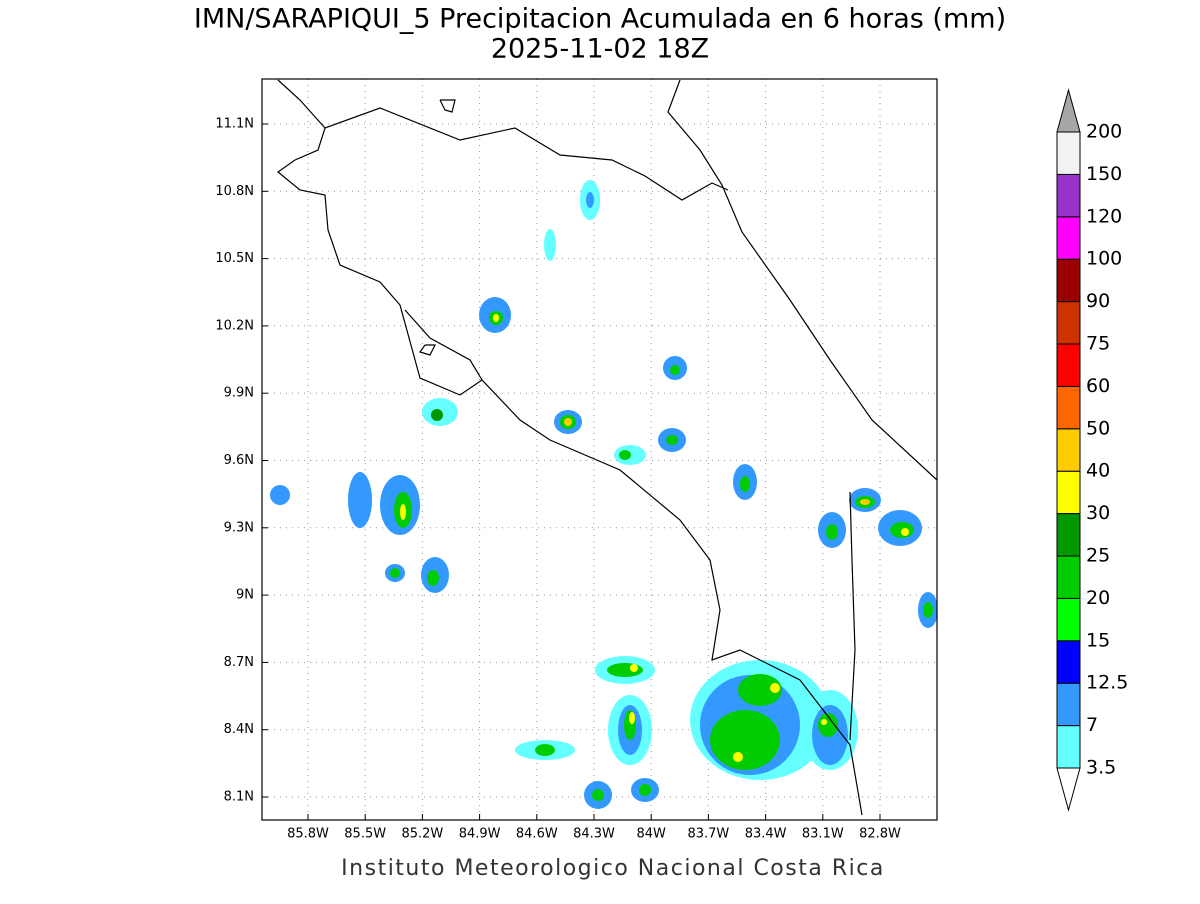 The image size is (1200, 904). I want to click on colorbar: 3.5 7 12.5 15 20 25 30 40 50 60 75 90 100 120 150 200, so click(1092, 450).